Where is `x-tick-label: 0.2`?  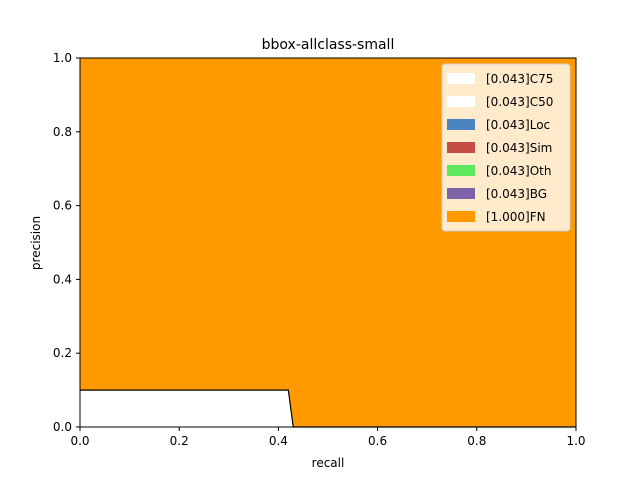
x-tick-label: 0.2 is located at coordinates (179, 441).